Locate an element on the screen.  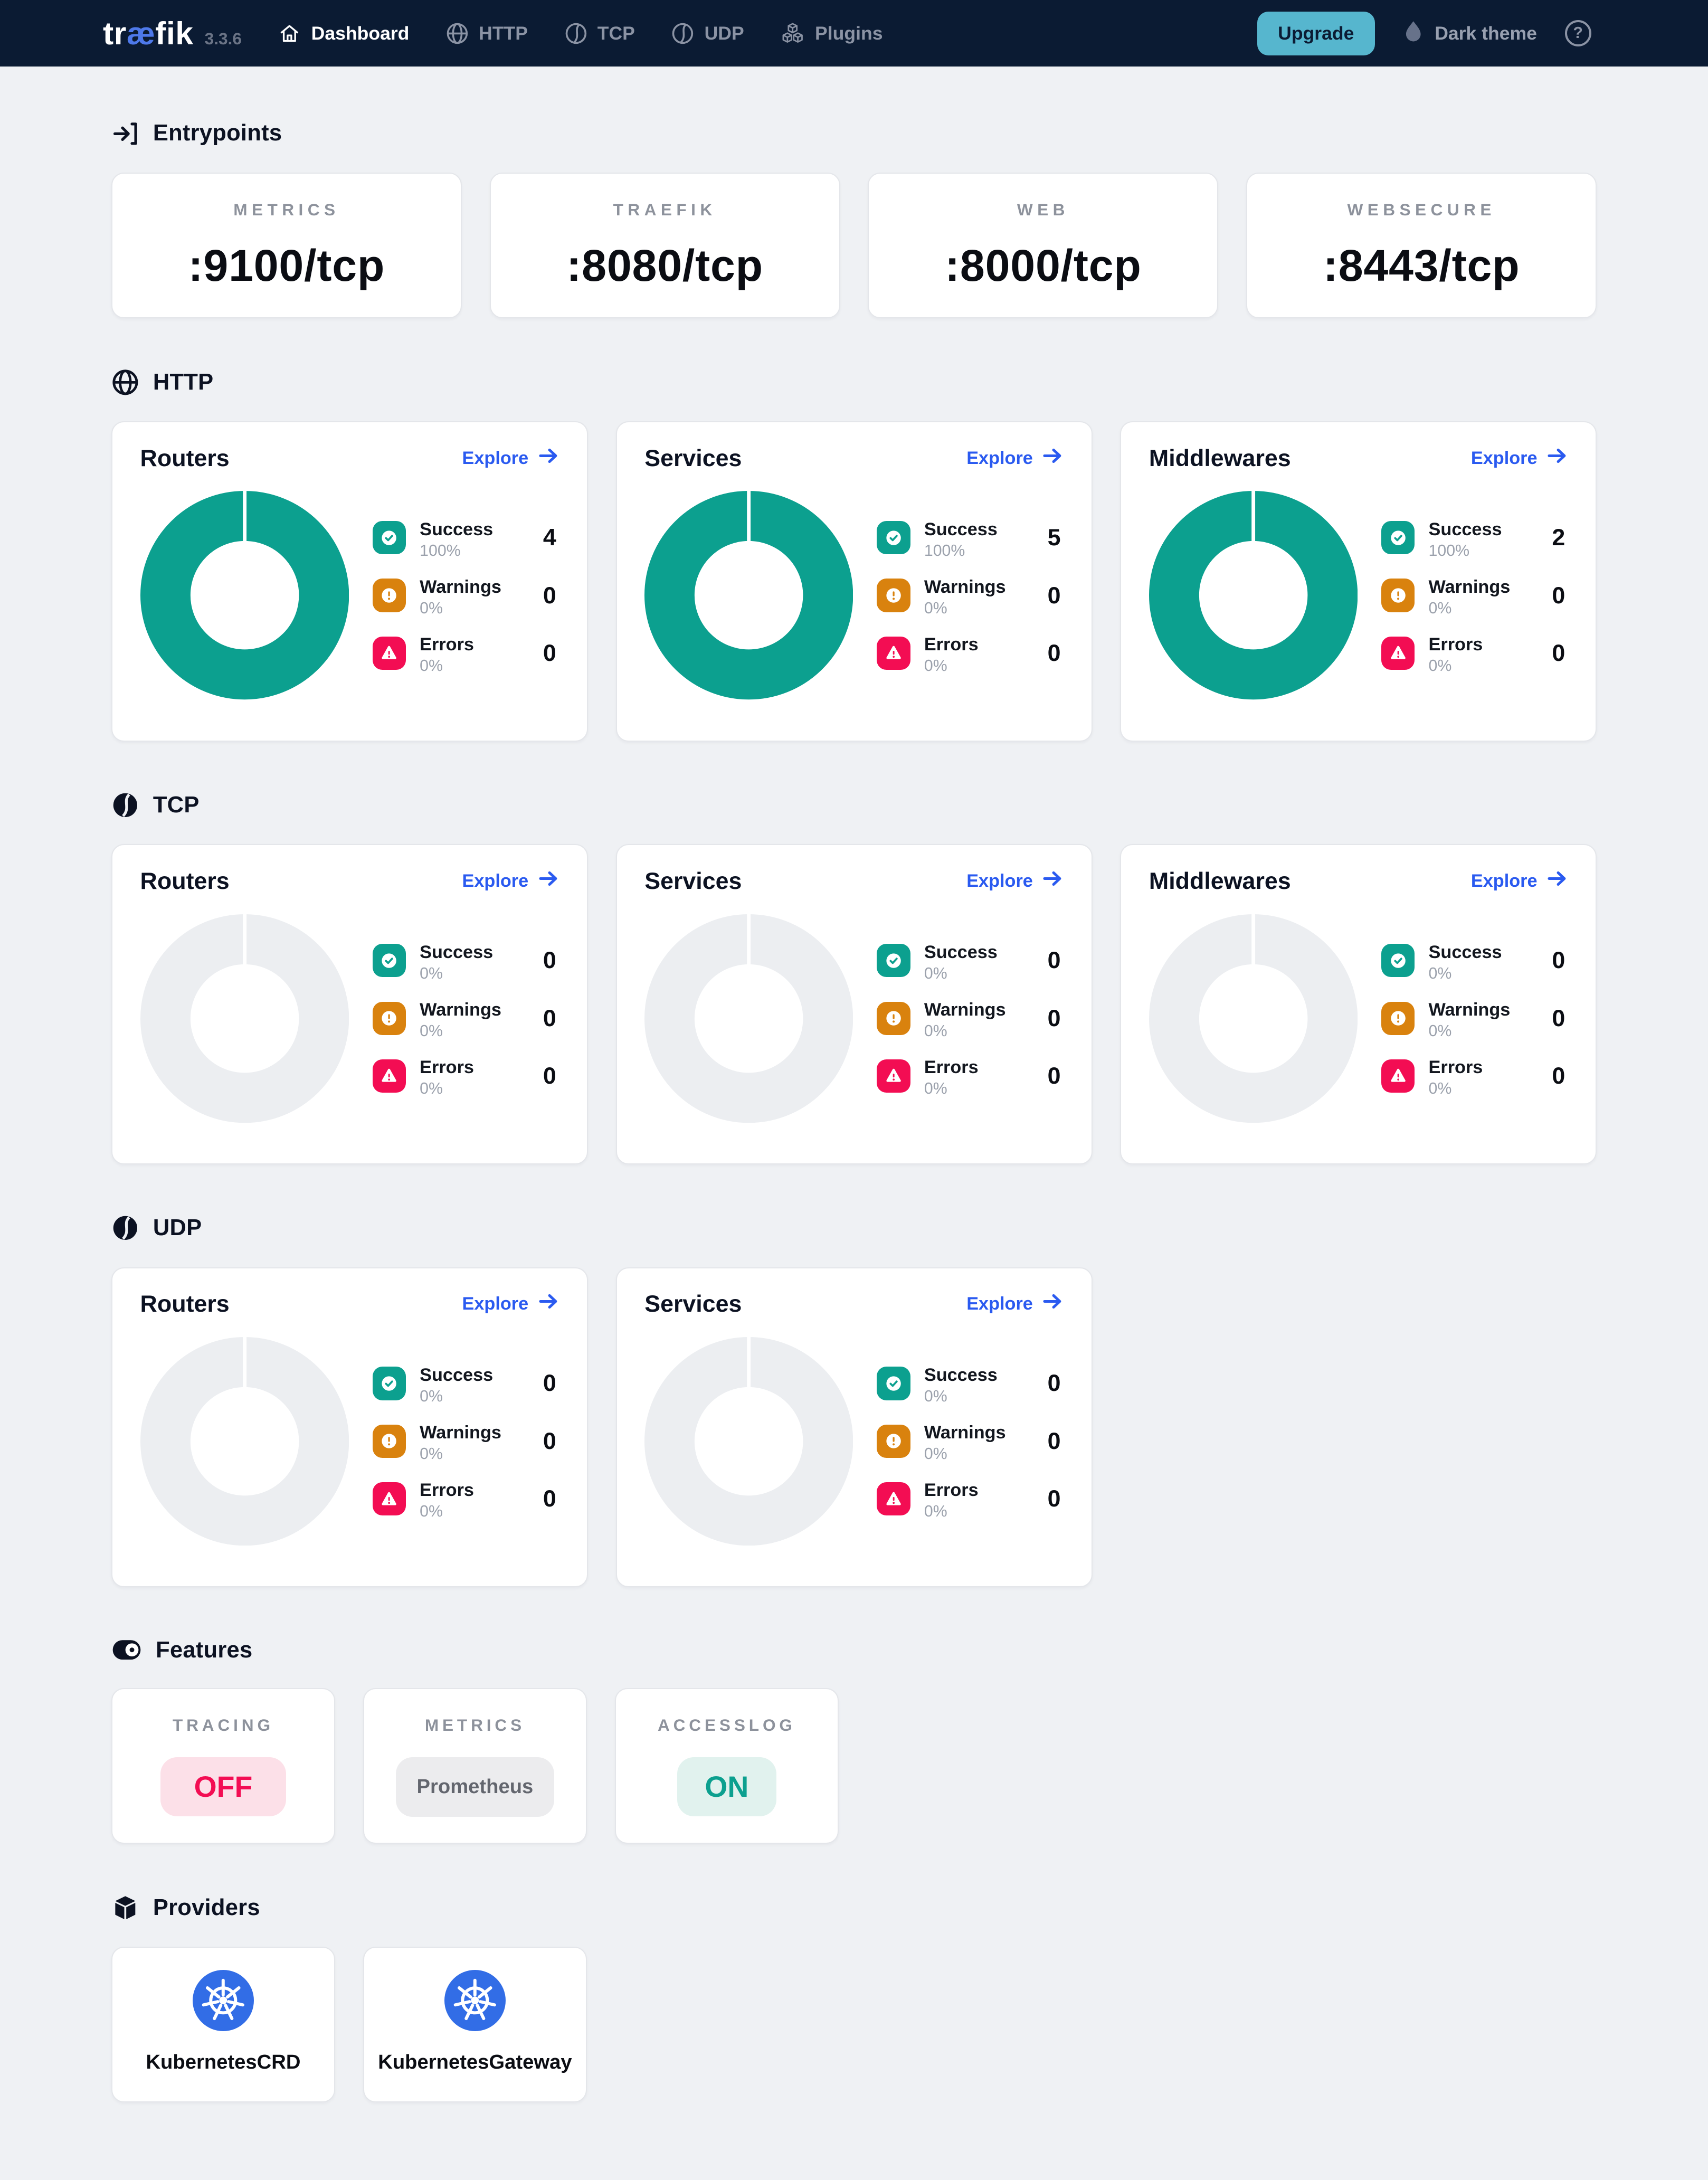
donut-legend: Success 0% 0 Warnings 0% 0 Errors 0% 0 is located at coordinates (465, 1441).